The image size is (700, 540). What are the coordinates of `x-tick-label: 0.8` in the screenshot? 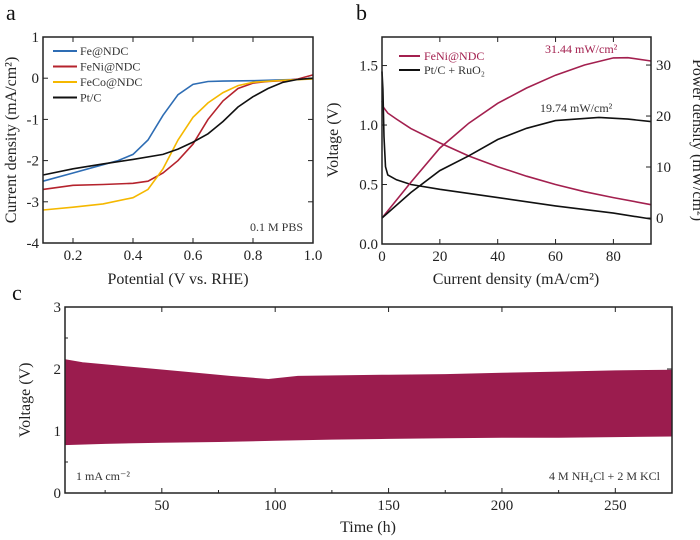 It's located at (253, 256).